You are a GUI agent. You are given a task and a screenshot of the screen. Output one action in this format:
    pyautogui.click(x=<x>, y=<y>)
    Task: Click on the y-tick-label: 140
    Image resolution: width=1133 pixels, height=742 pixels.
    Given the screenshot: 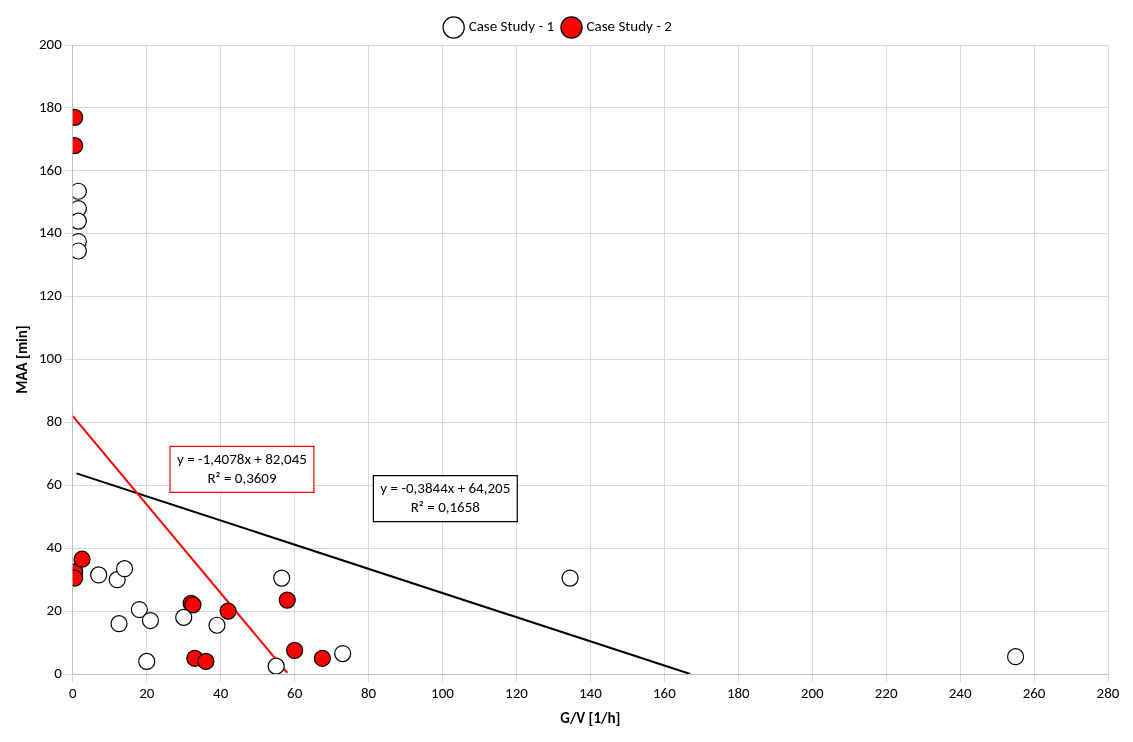 What is the action you would take?
    pyautogui.click(x=51, y=232)
    